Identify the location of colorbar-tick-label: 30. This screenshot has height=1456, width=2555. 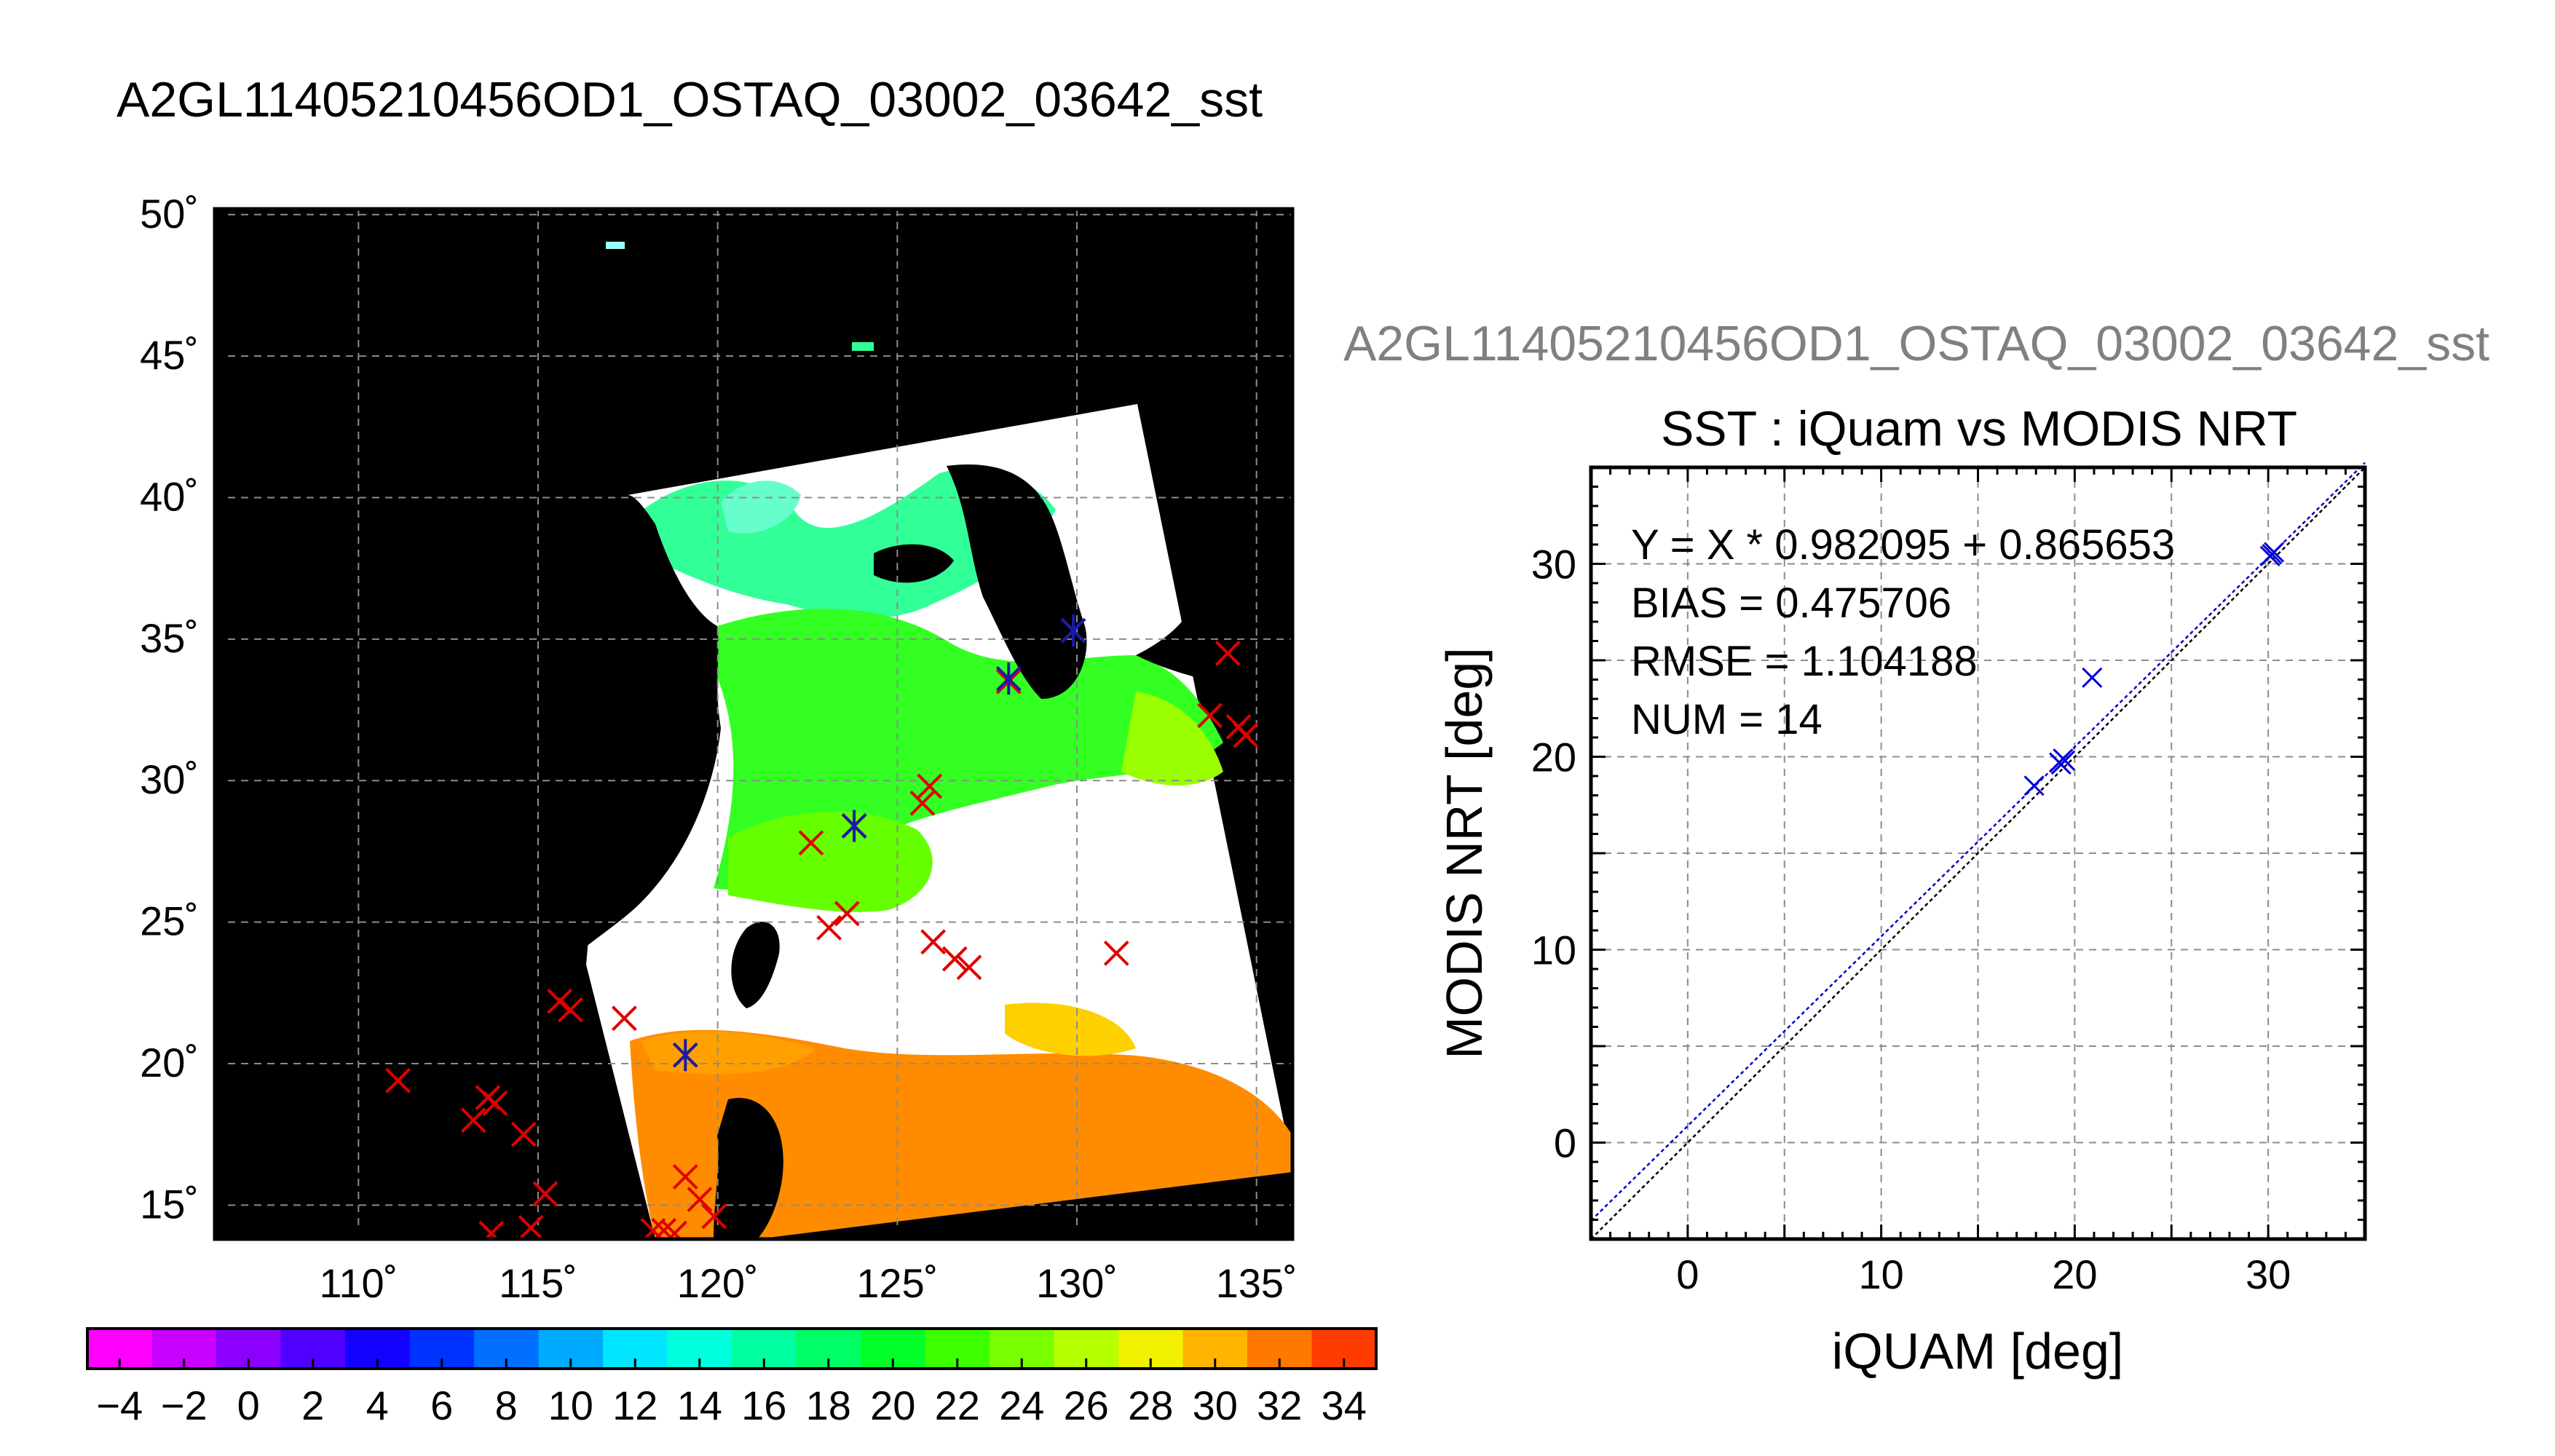
(1215, 1405).